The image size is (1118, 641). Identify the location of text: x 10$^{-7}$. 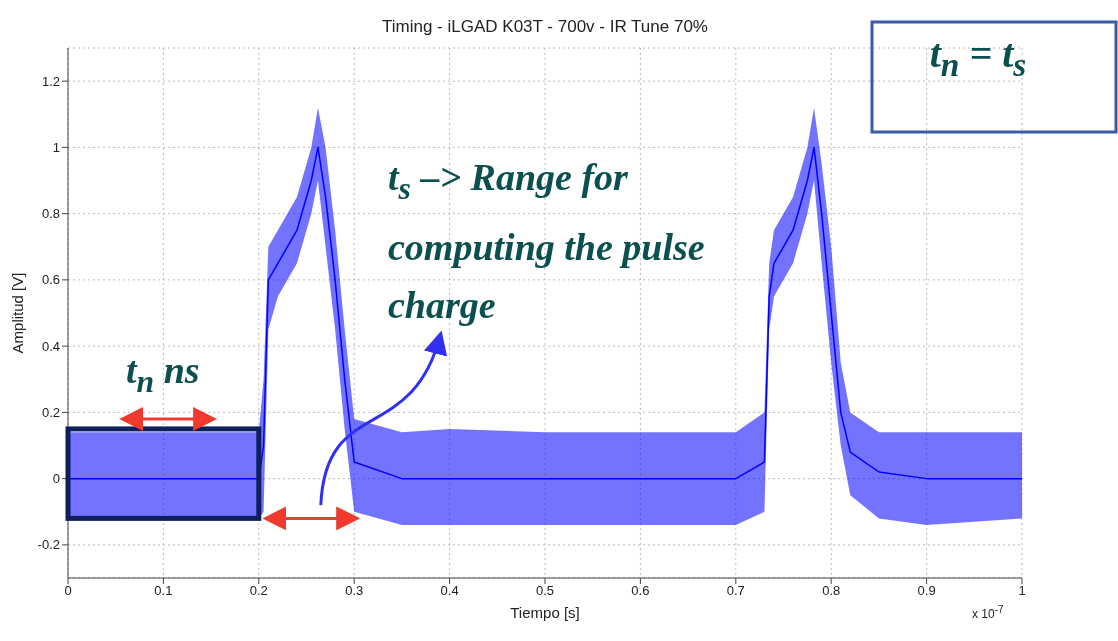
(988, 612).